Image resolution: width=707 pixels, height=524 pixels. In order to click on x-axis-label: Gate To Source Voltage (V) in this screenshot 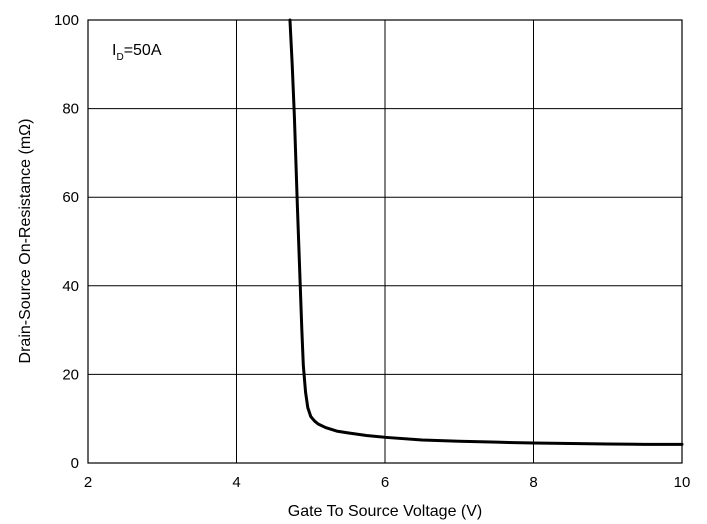, I will do `click(385, 511)`.